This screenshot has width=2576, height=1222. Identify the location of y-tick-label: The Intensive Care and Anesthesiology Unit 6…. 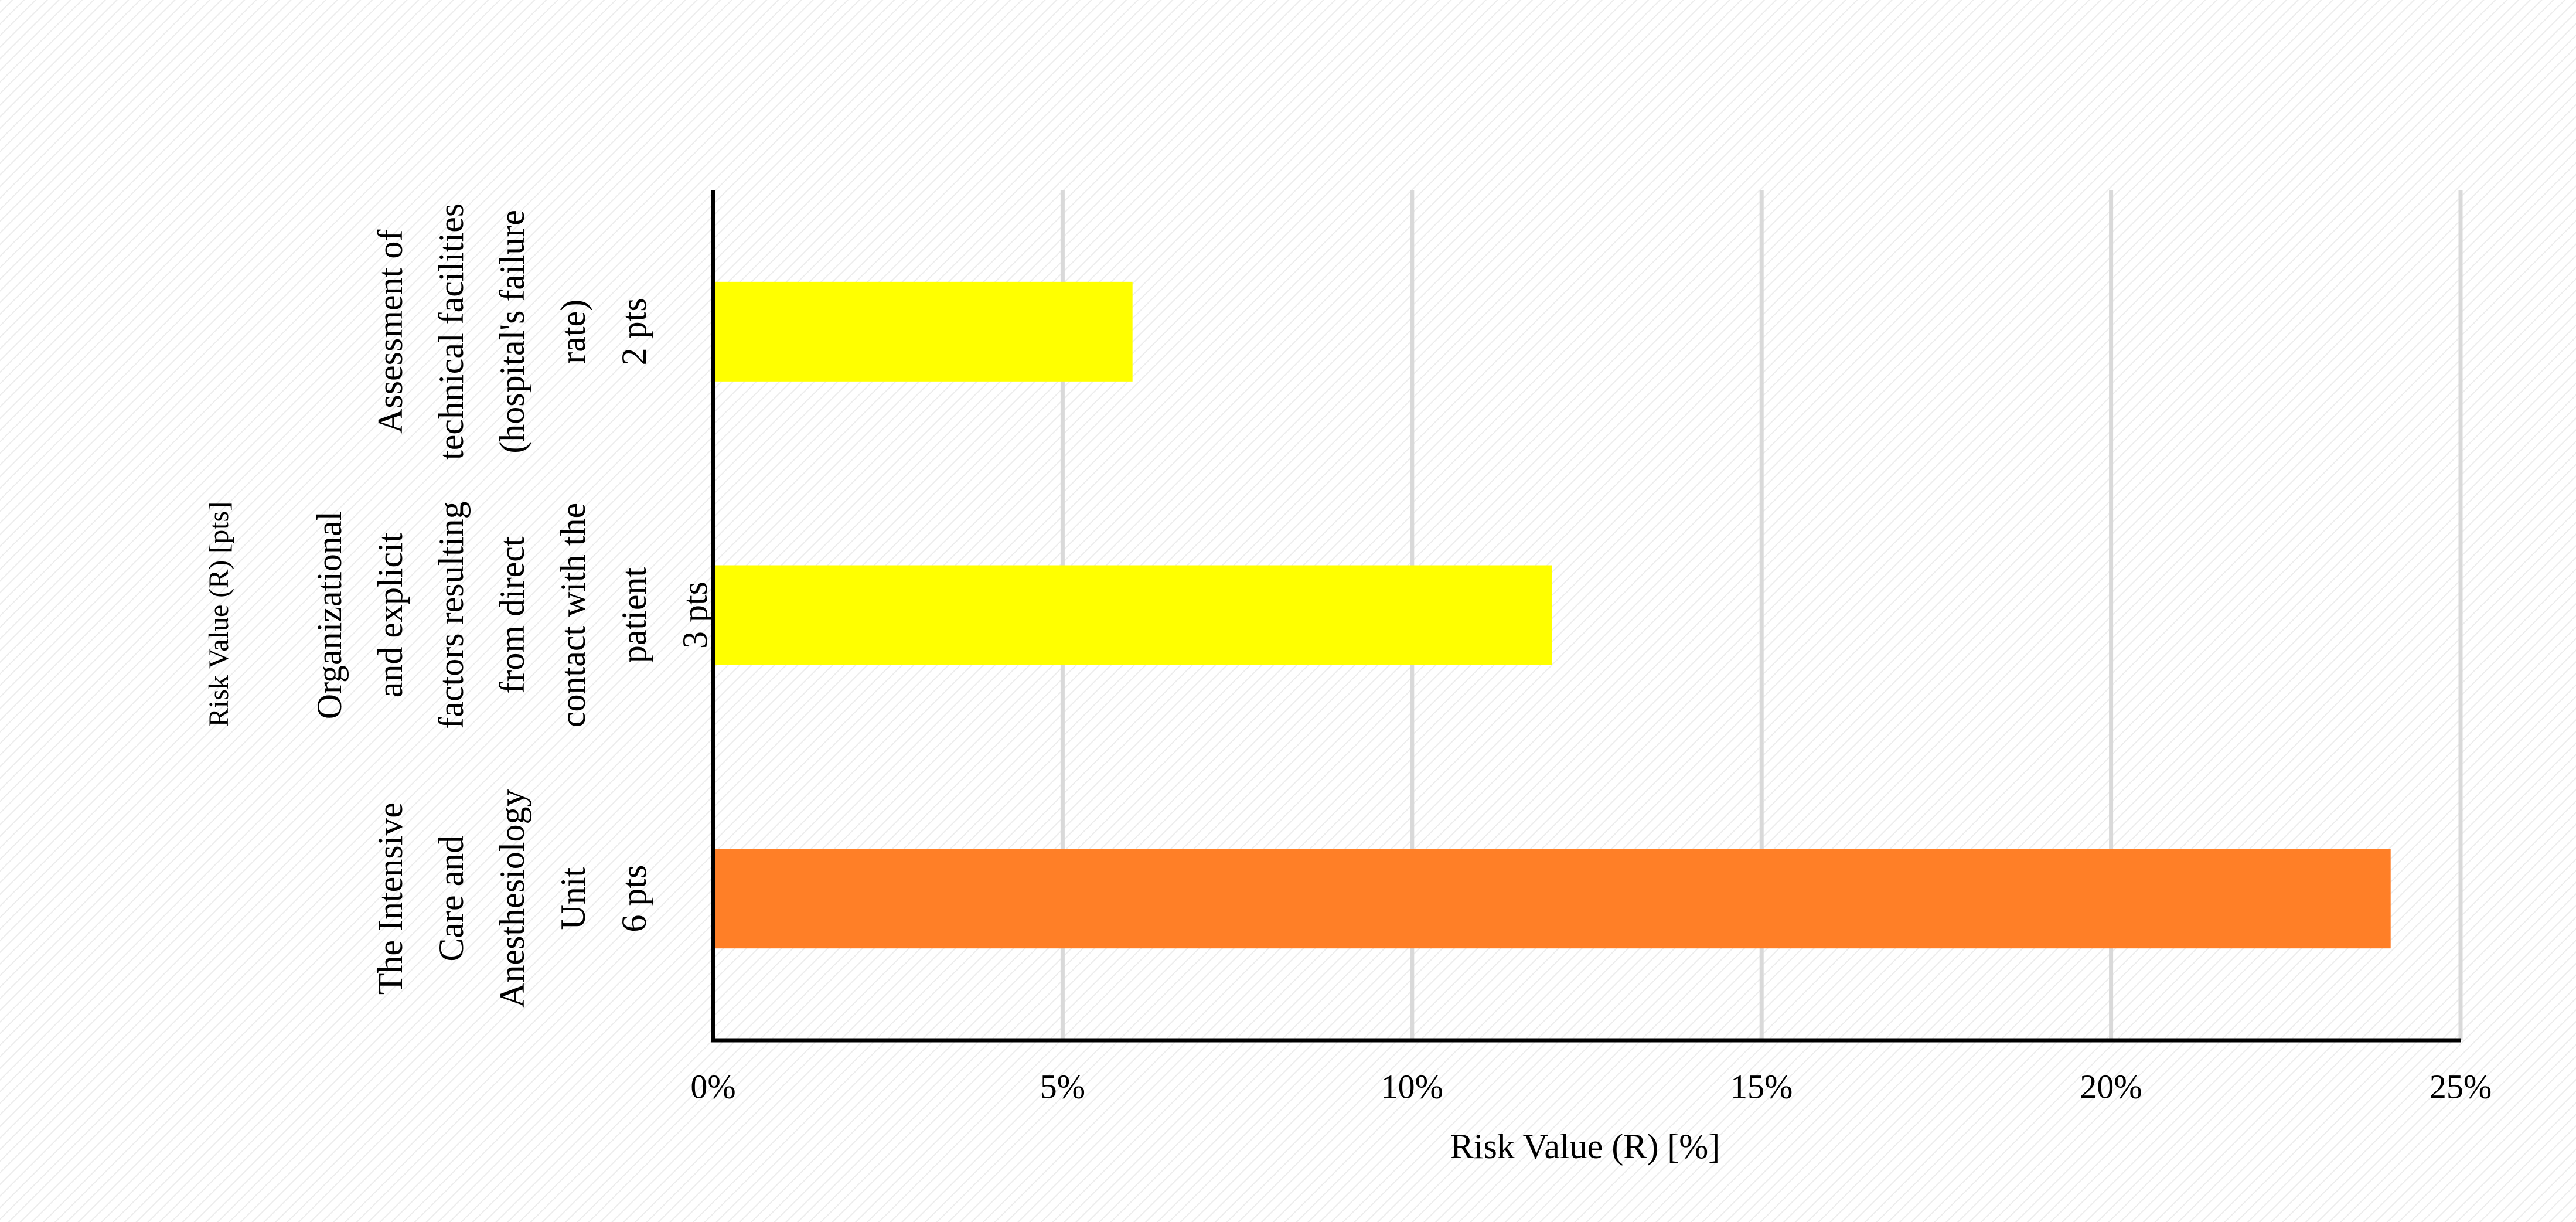
(512, 898).